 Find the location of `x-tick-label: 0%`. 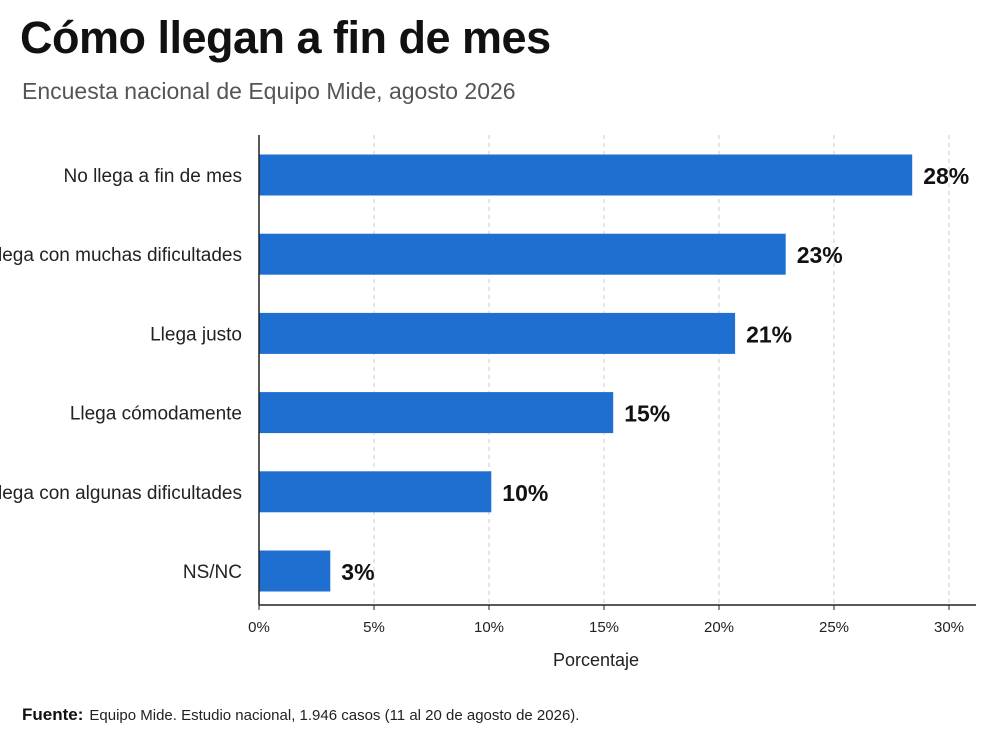

x-tick-label: 0% is located at coordinates (259, 627).